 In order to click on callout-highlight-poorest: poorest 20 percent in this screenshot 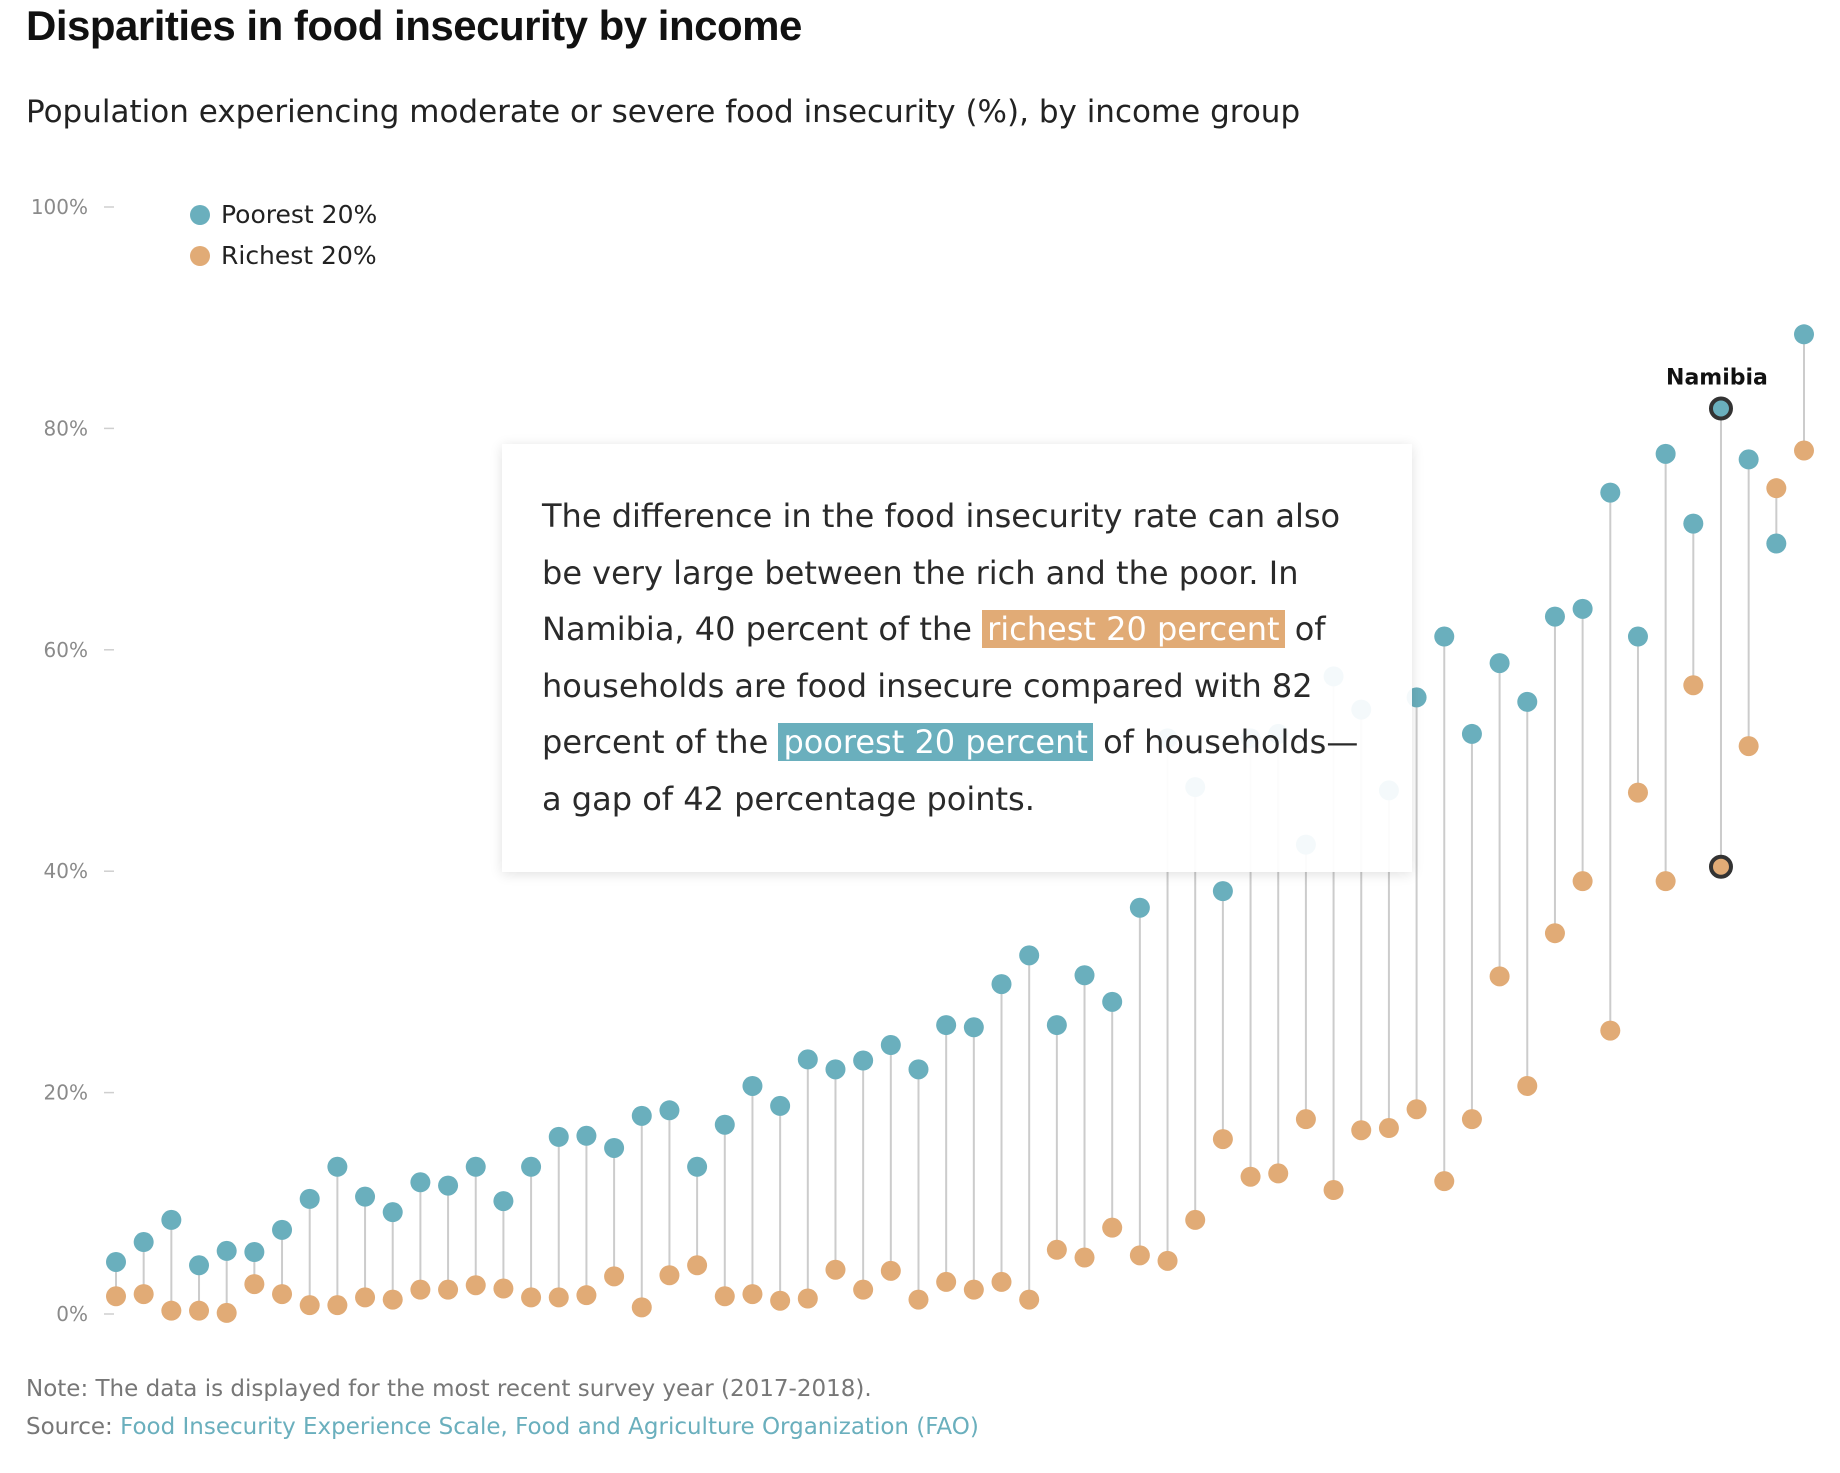, I will do `click(935, 742)`.